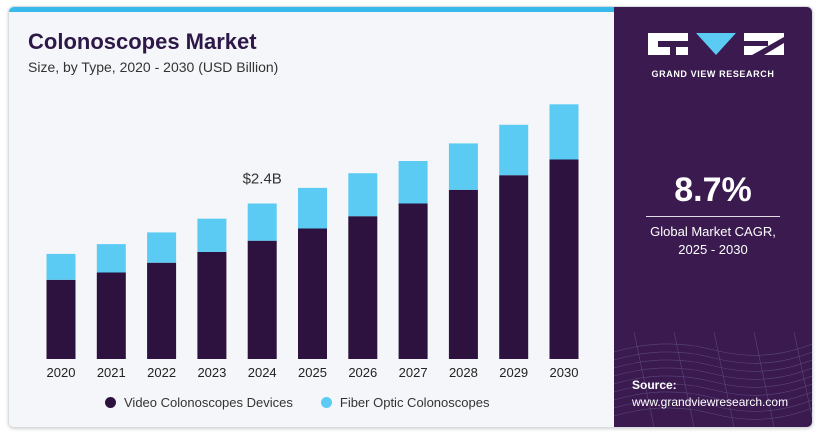 The image size is (834, 436). I want to click on top-accent-bar, so click(311, 9).